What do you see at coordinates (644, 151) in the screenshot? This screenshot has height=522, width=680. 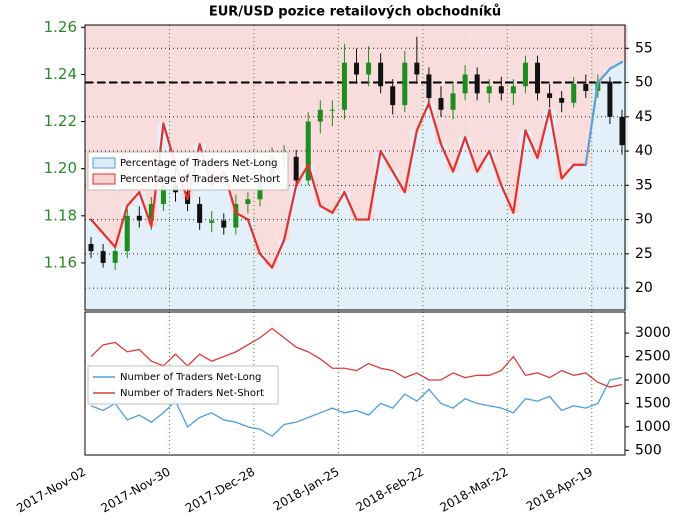 I see `y2-tick-label: 40` at bounding box center [644, 151].